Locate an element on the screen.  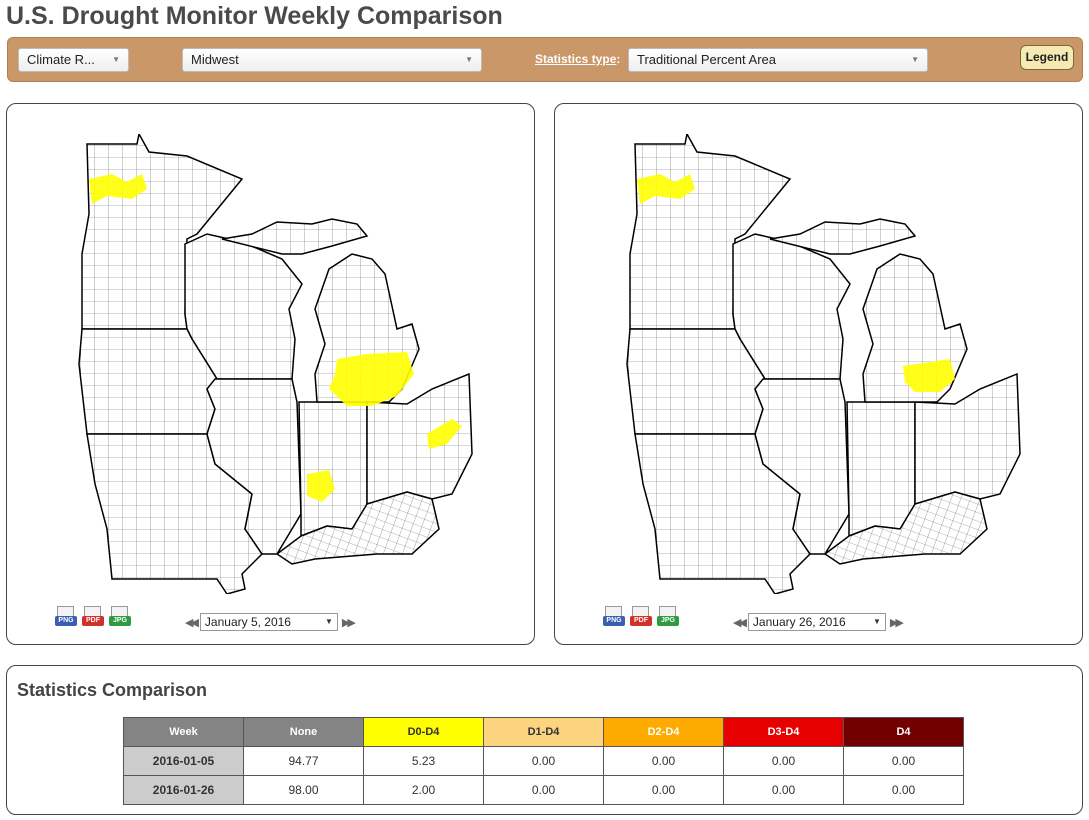
date-select-right: January 26, 2016 ▼ is located at coordinates (816, 622).